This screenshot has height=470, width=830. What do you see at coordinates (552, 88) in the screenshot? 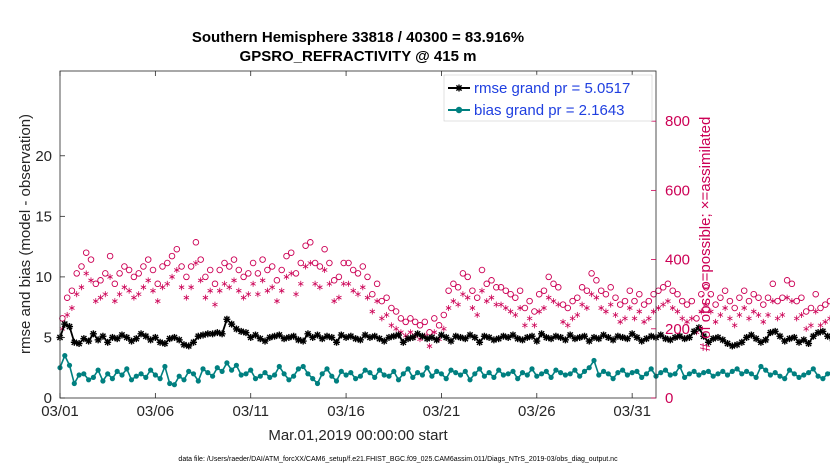
I see `legend-rmse-label: rmse grand pr = 5.0517` at bounding box center [552, 88].